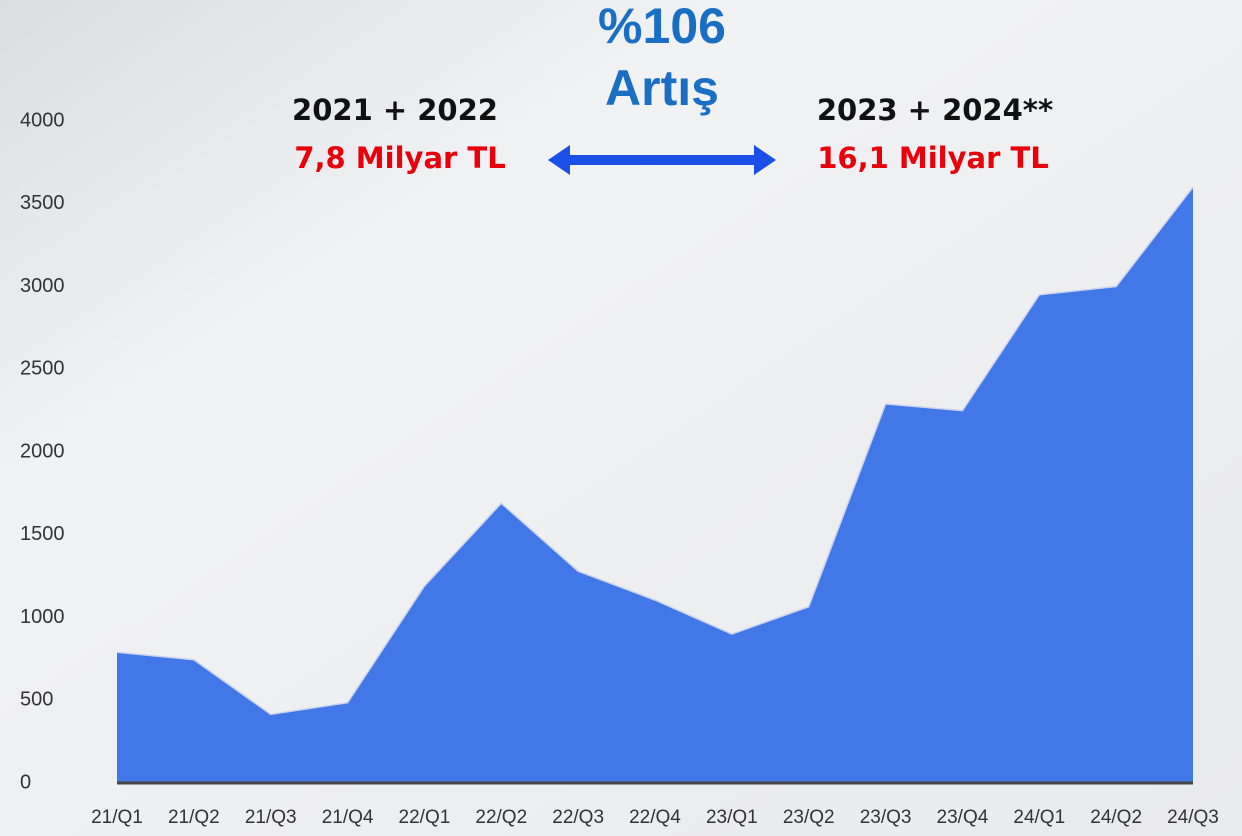  I want to click on y-tick-label: 1500, so click(42, 534).